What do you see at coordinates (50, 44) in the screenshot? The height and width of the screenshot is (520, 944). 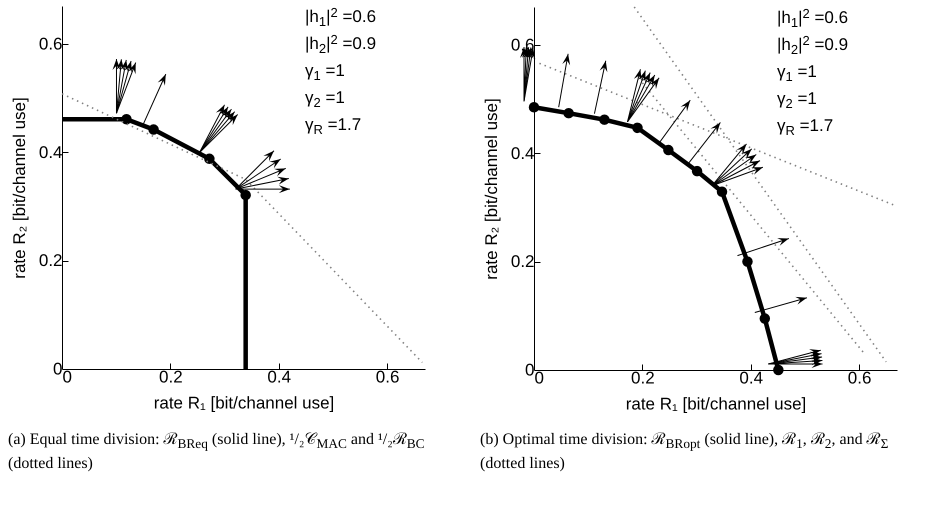 I see `y-tick-label: 0.6` at bounding box center [50, 44].